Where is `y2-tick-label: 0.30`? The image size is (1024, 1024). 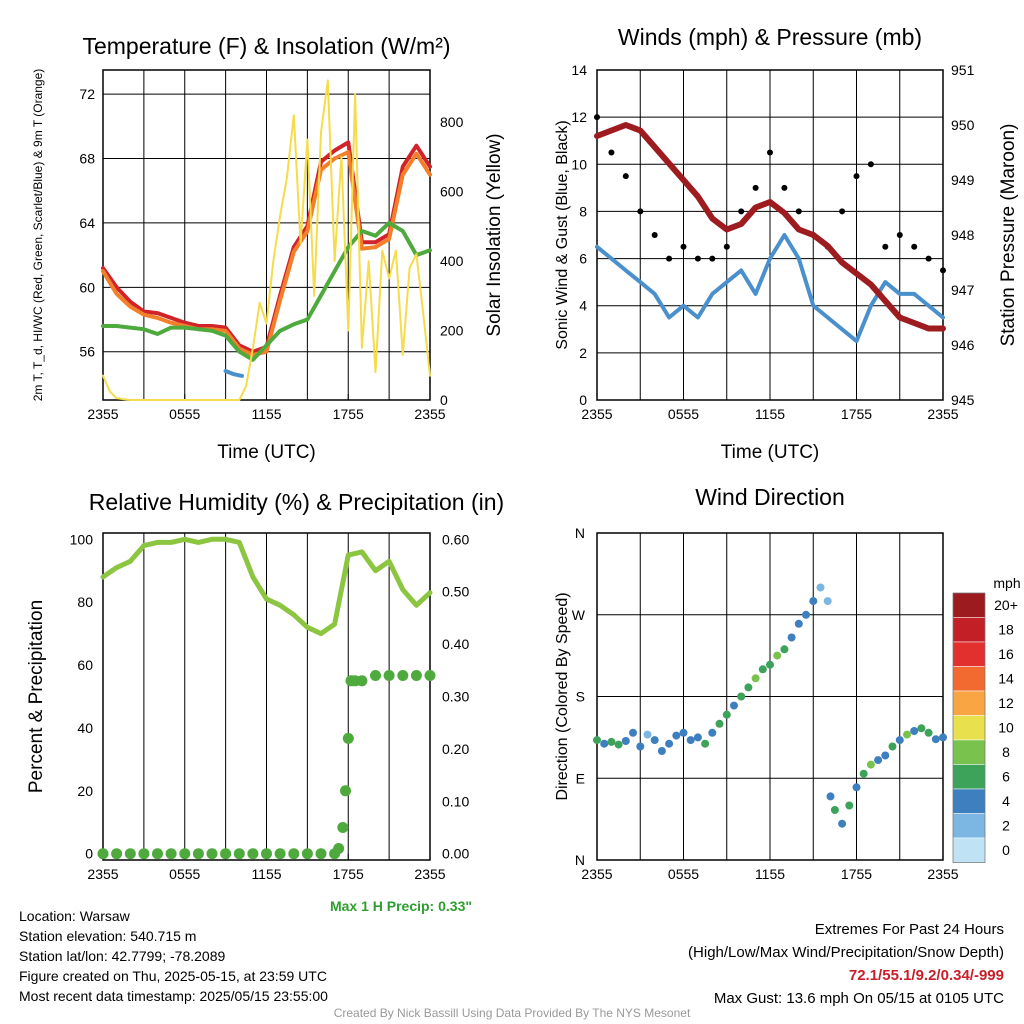 y2-tick-label: 0.30 is located at coordinates (455, 697).